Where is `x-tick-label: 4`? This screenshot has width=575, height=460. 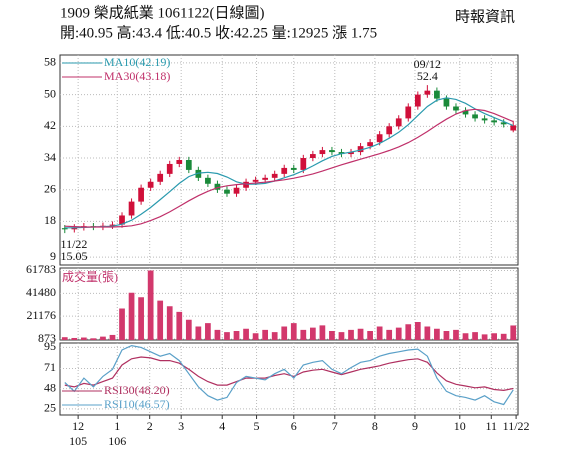
x-tick-label: 4 is located at coordinates (222, 426).